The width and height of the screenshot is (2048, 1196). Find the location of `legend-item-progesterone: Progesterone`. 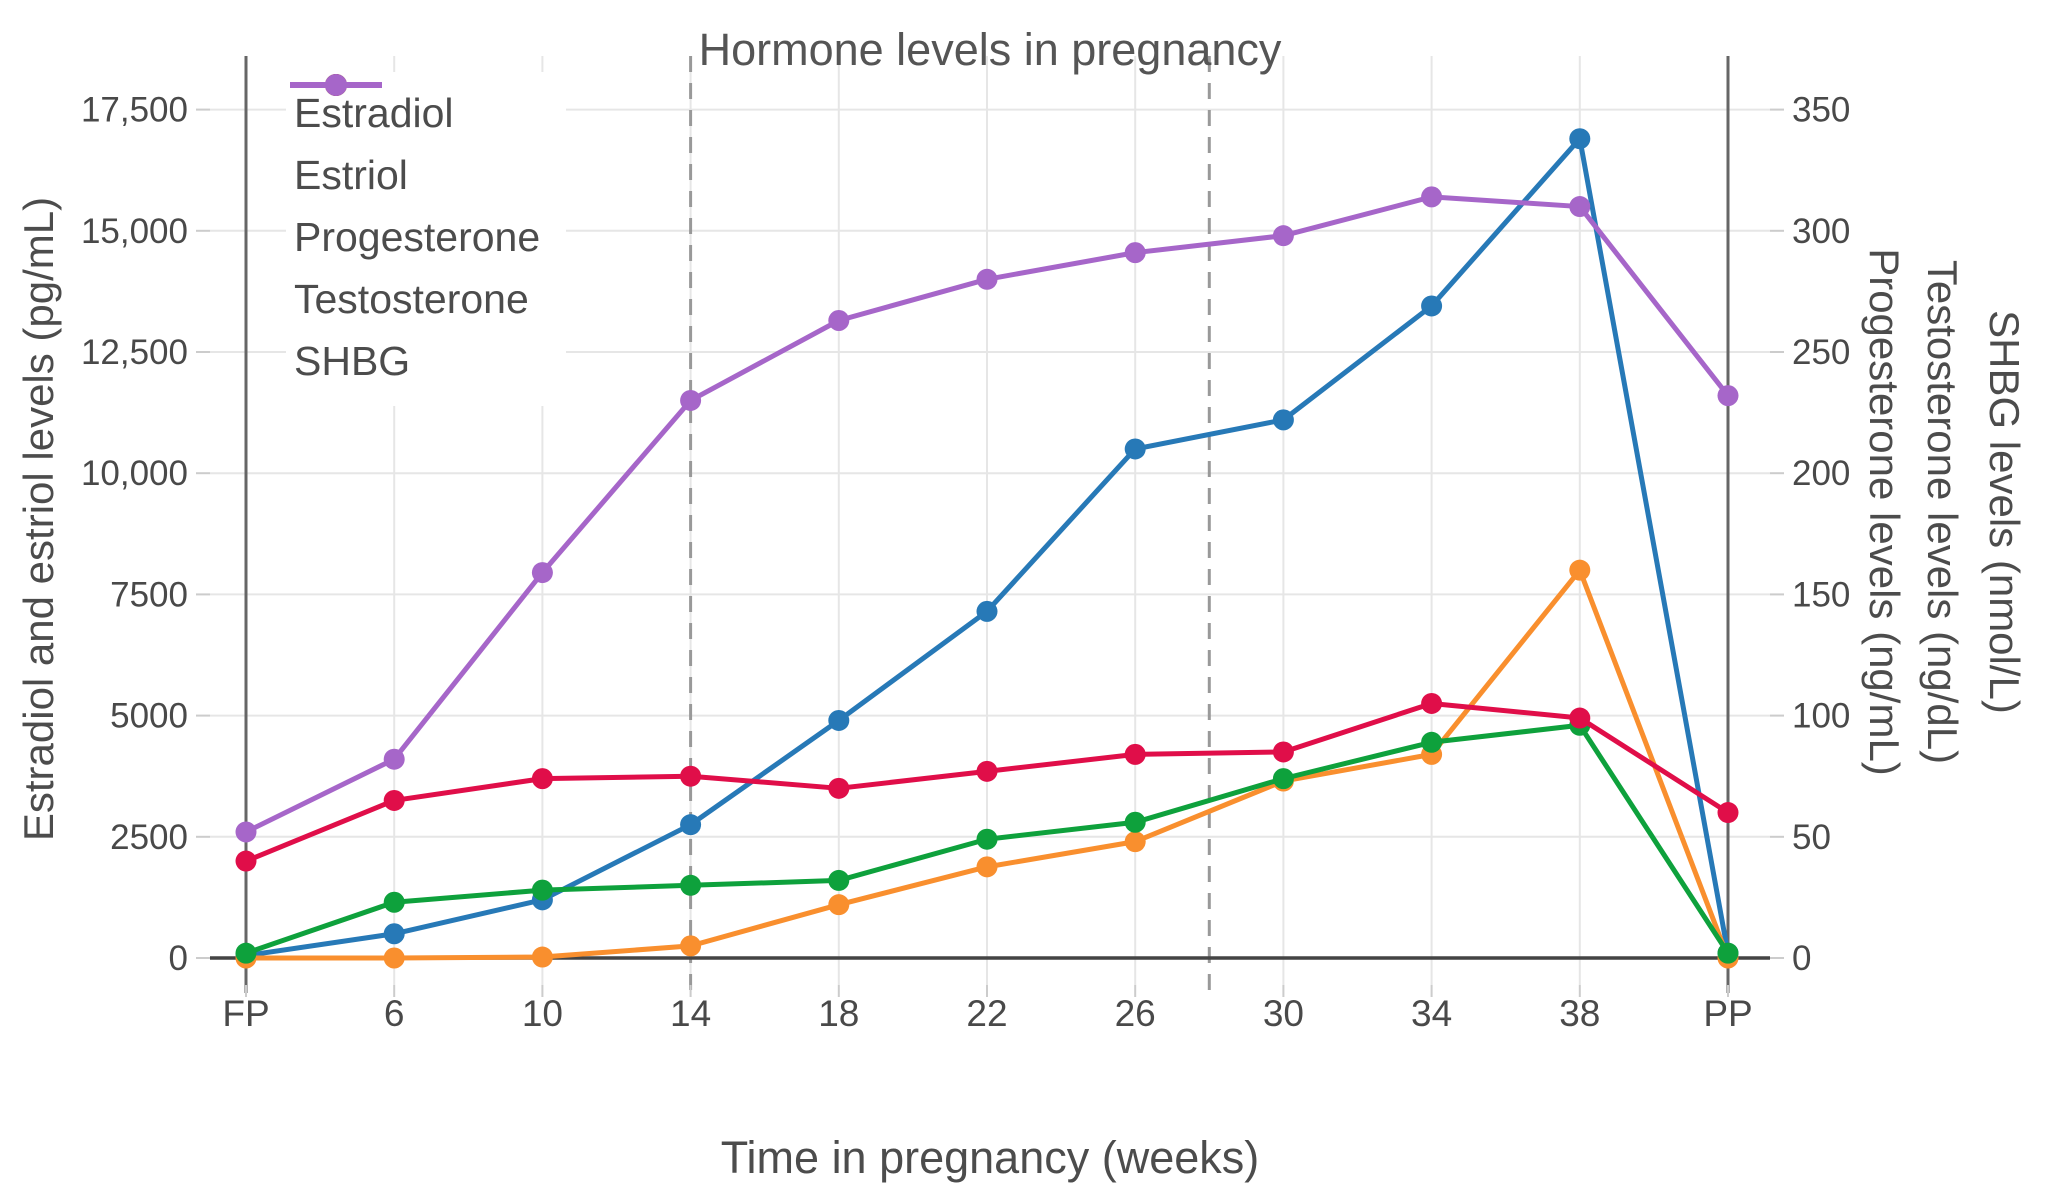

legend-item-progesterone: Progesterone is located at coordinates (415, 171).